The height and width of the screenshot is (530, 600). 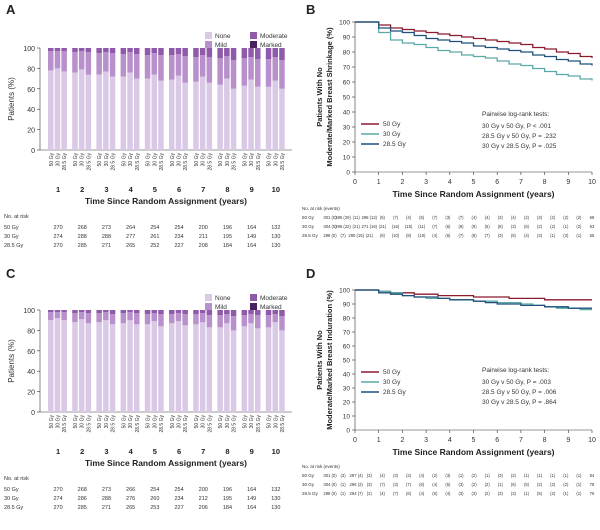 What do you see at coordinates (11, 9) in the screenshot?
I see `panel-letter: A` at bounding box center [11, 9].